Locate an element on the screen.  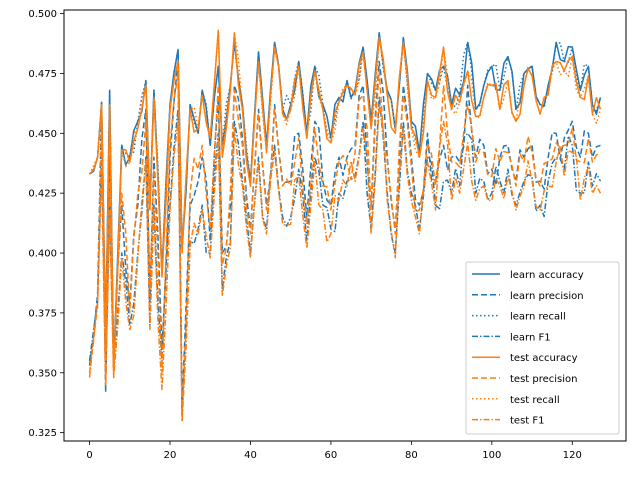
x-tick-label: 80 is located at coordinates (411, 455).